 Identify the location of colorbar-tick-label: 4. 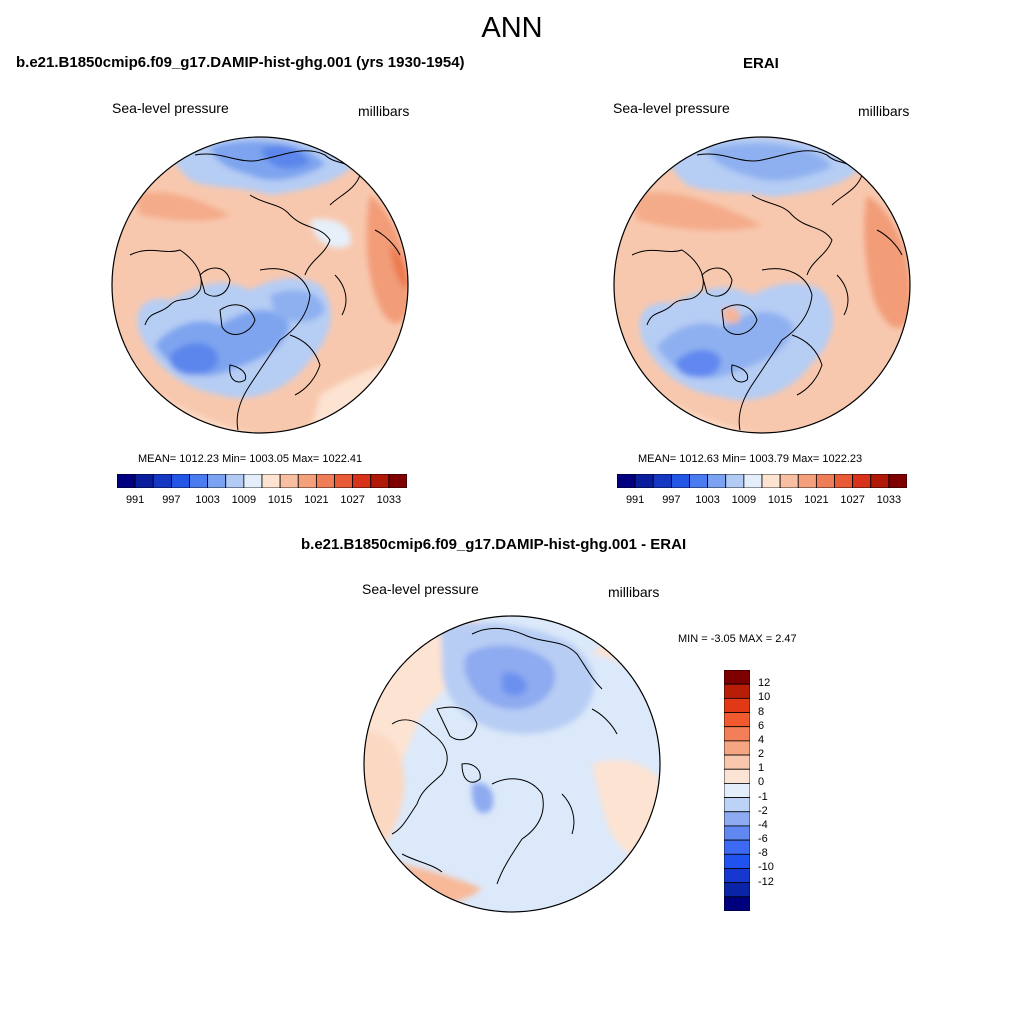
(761, 739).